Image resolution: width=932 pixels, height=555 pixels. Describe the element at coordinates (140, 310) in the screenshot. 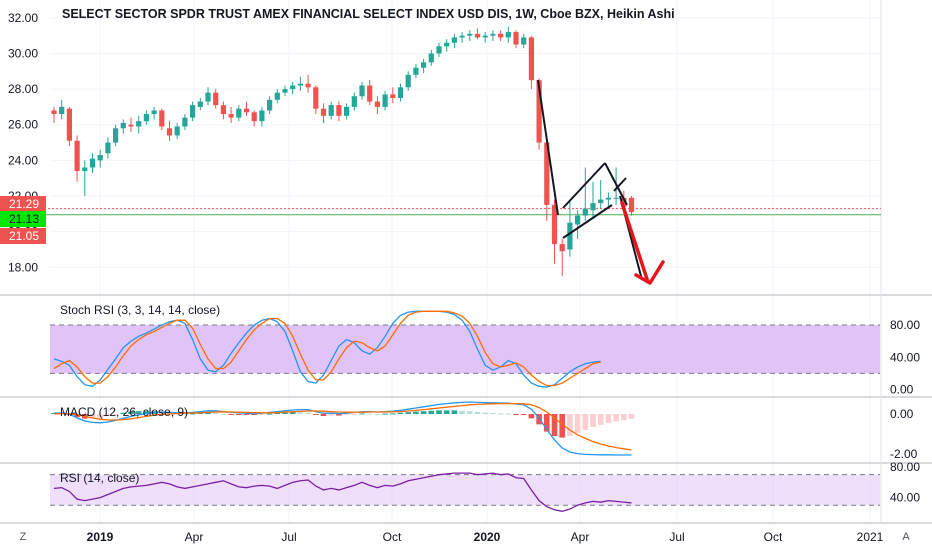

I see `stoch-rsi-title: Stoch RSI (3, 3, 14, 14, close)` at that location.